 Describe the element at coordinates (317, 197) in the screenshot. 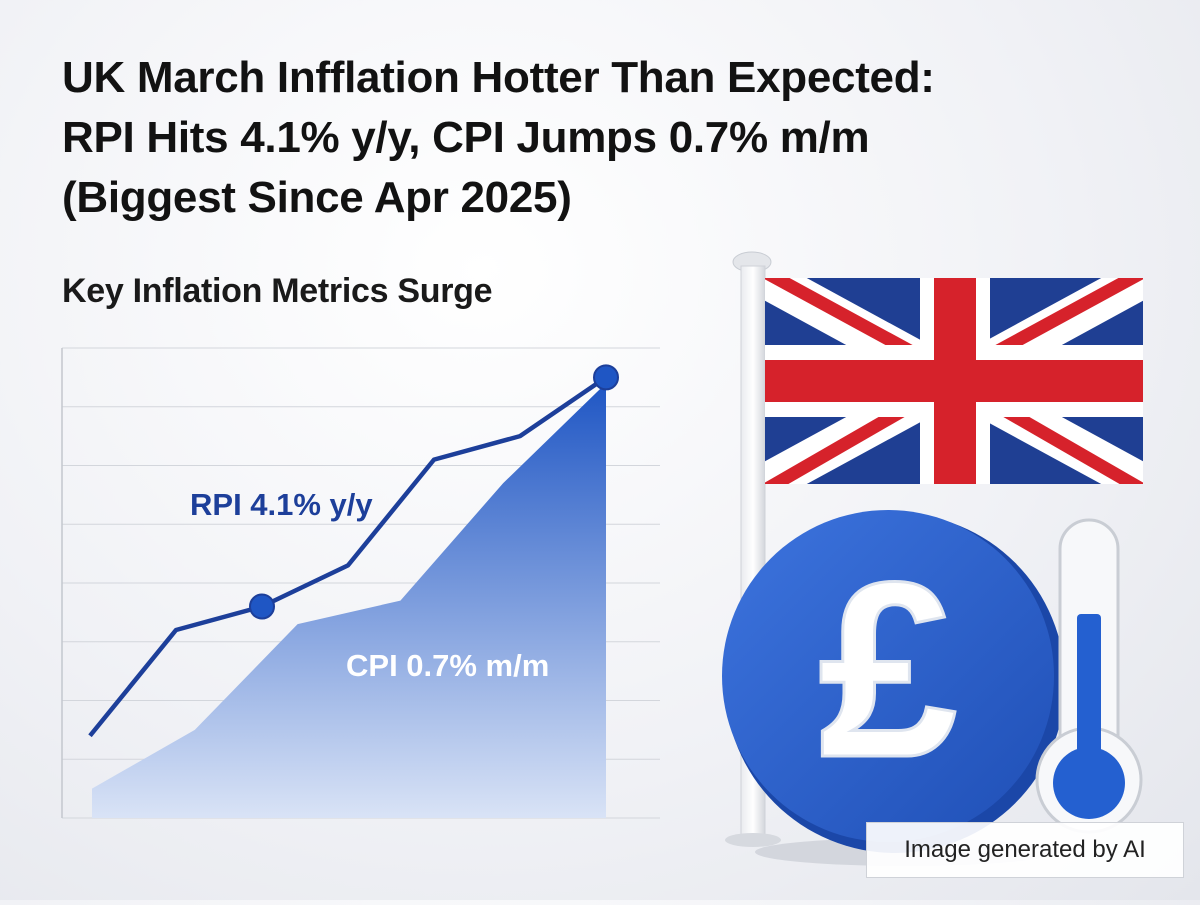

I see `headline-line-3: (Biggest Since Apr 2025)` at that location.